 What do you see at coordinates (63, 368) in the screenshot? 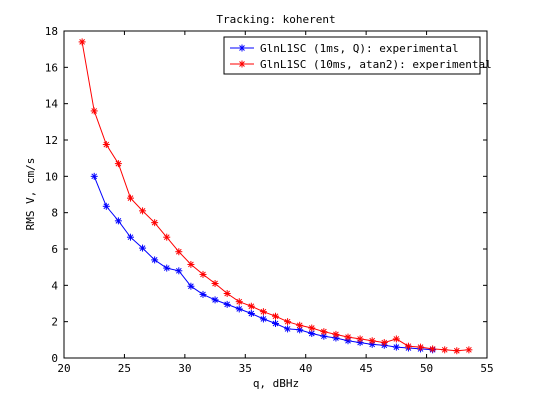
I see `x-tick-label-0: 20` at bounding box center [63, 368].